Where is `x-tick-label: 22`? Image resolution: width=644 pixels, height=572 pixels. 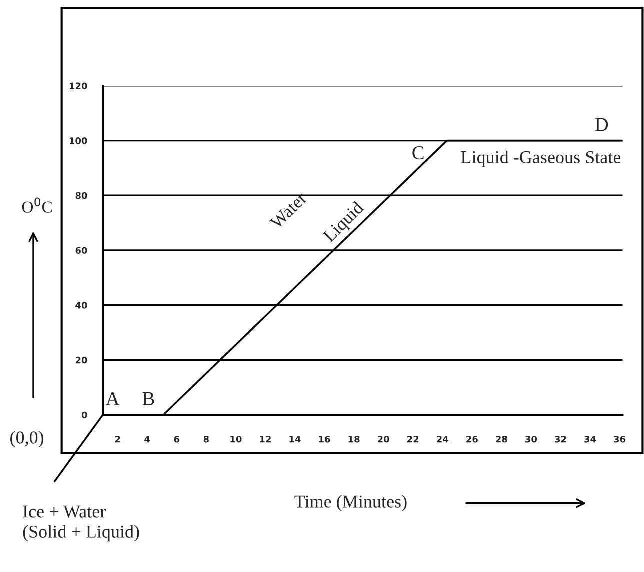 x-tick-label: 22 is located at coordinates (413, 439).